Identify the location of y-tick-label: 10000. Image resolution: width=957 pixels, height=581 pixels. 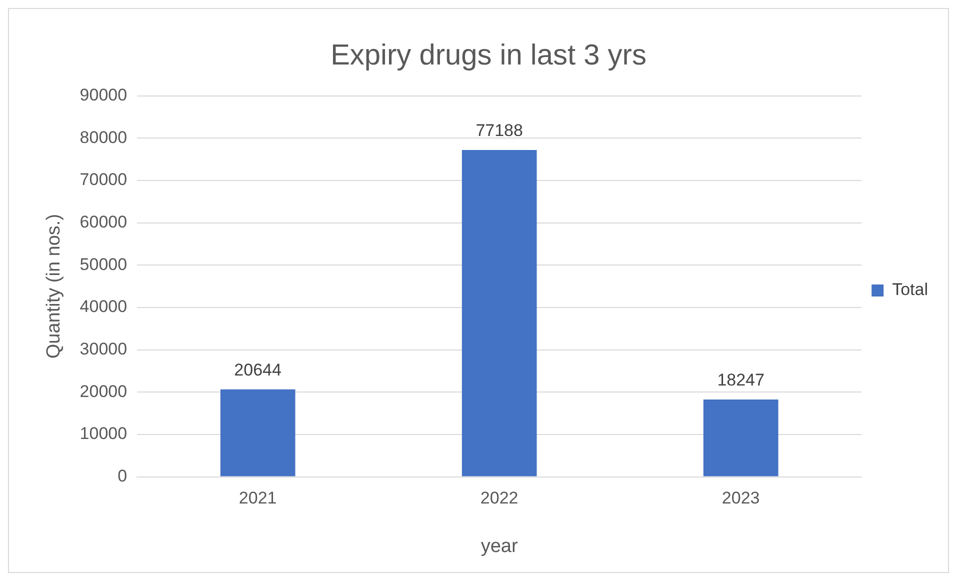
(104, 434).